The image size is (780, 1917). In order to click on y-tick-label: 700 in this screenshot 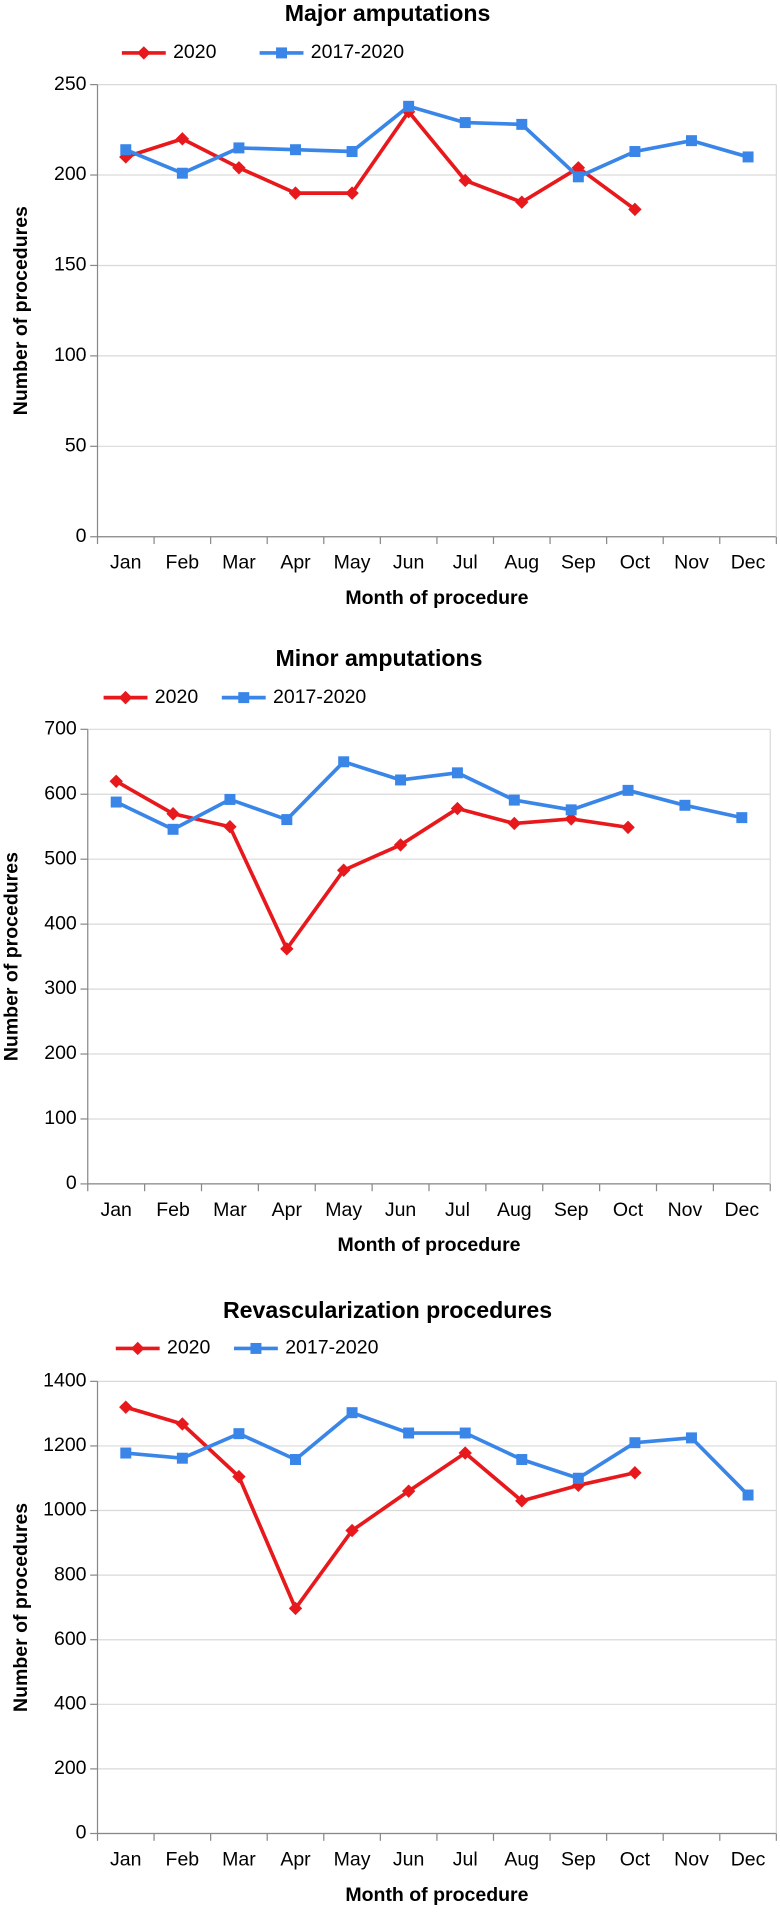, I will do `click(60, 728)`.